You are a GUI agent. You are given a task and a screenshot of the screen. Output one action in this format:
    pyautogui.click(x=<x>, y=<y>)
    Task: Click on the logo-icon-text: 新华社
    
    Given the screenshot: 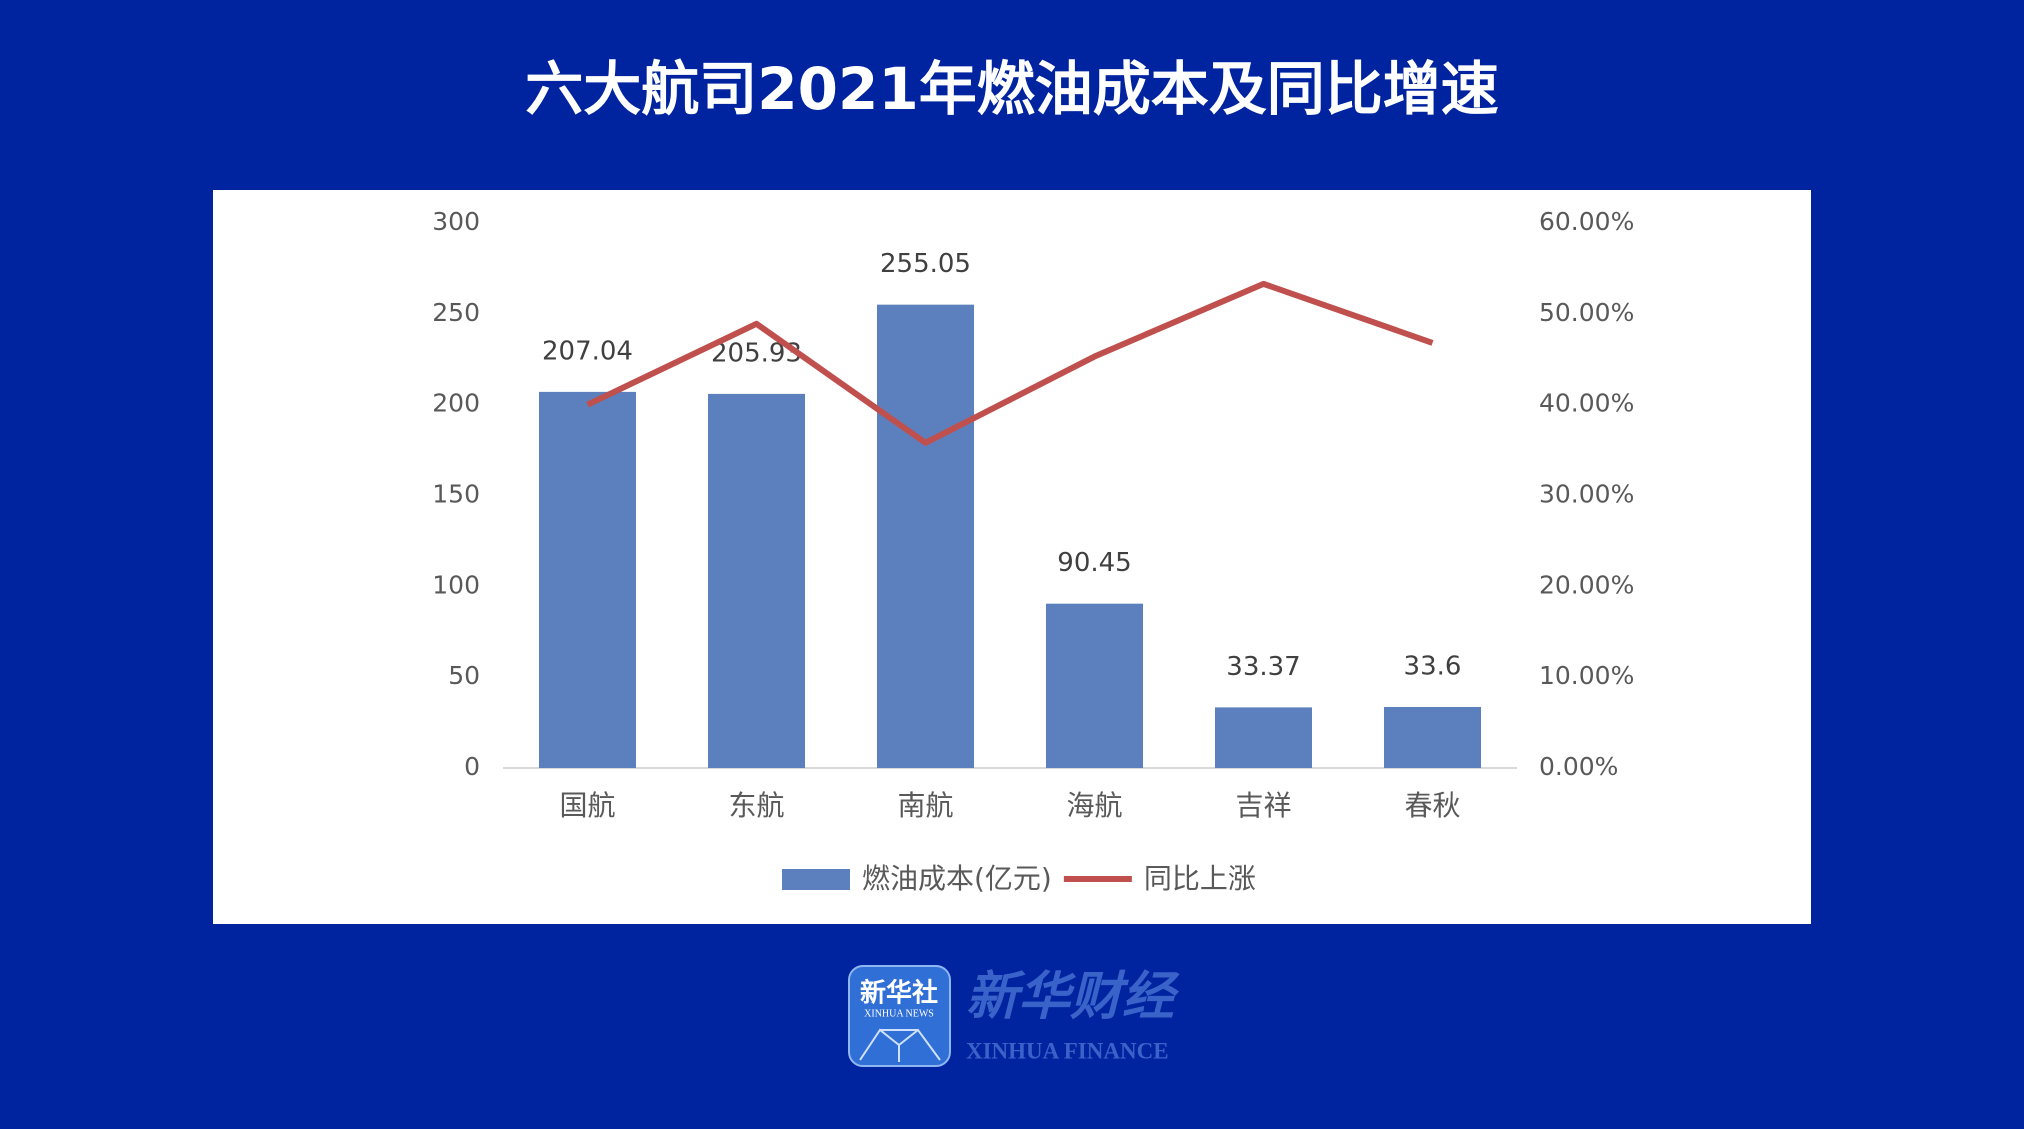 What is the action you would take?
    pyautogui.click(x=899, y=993)
    